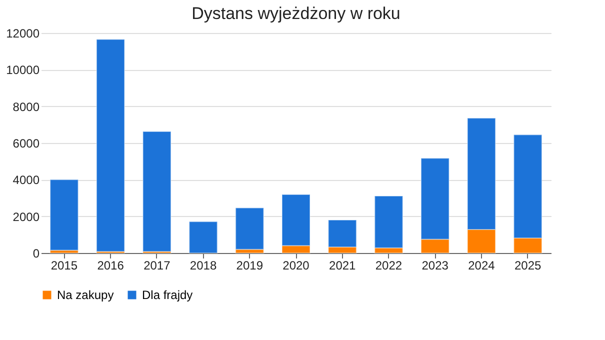 This screenshot has width=605, height=340. What do you see at coordinates (342, 265) in the screenshot?
I see `x-tick-label: 2021` at bounding box center [342, 265].